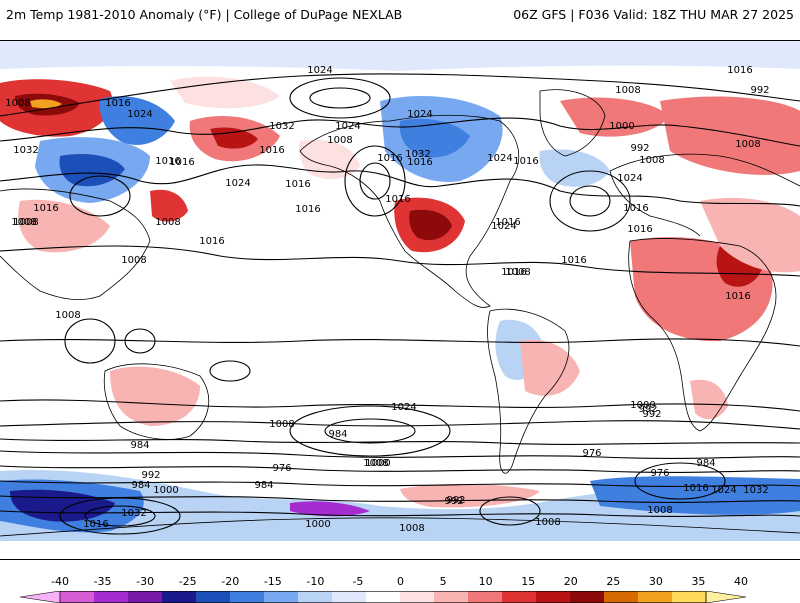  What do you see at coordinates (730, 135) in the screenshot?
I see `arctic-russia-warm` at bounding box center [730, 135].